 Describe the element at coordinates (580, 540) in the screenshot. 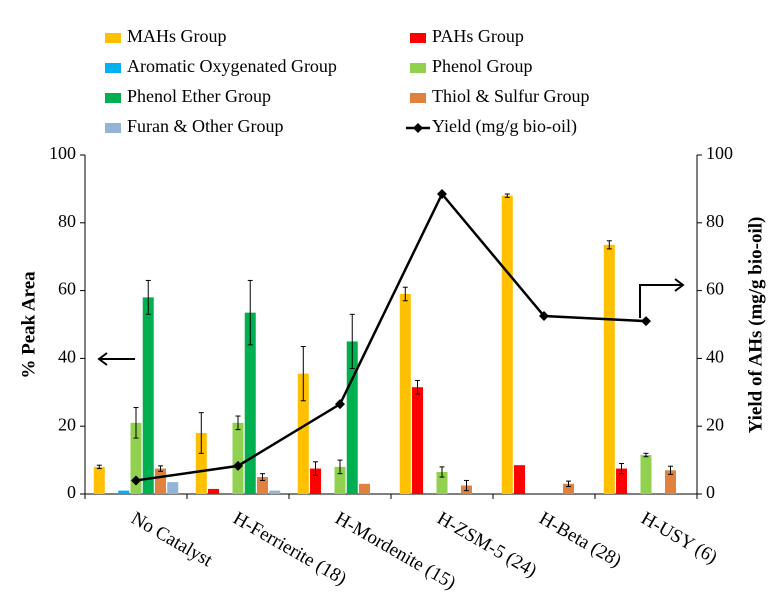

I see `x-tick-label: H-Beta (28)` at that location.